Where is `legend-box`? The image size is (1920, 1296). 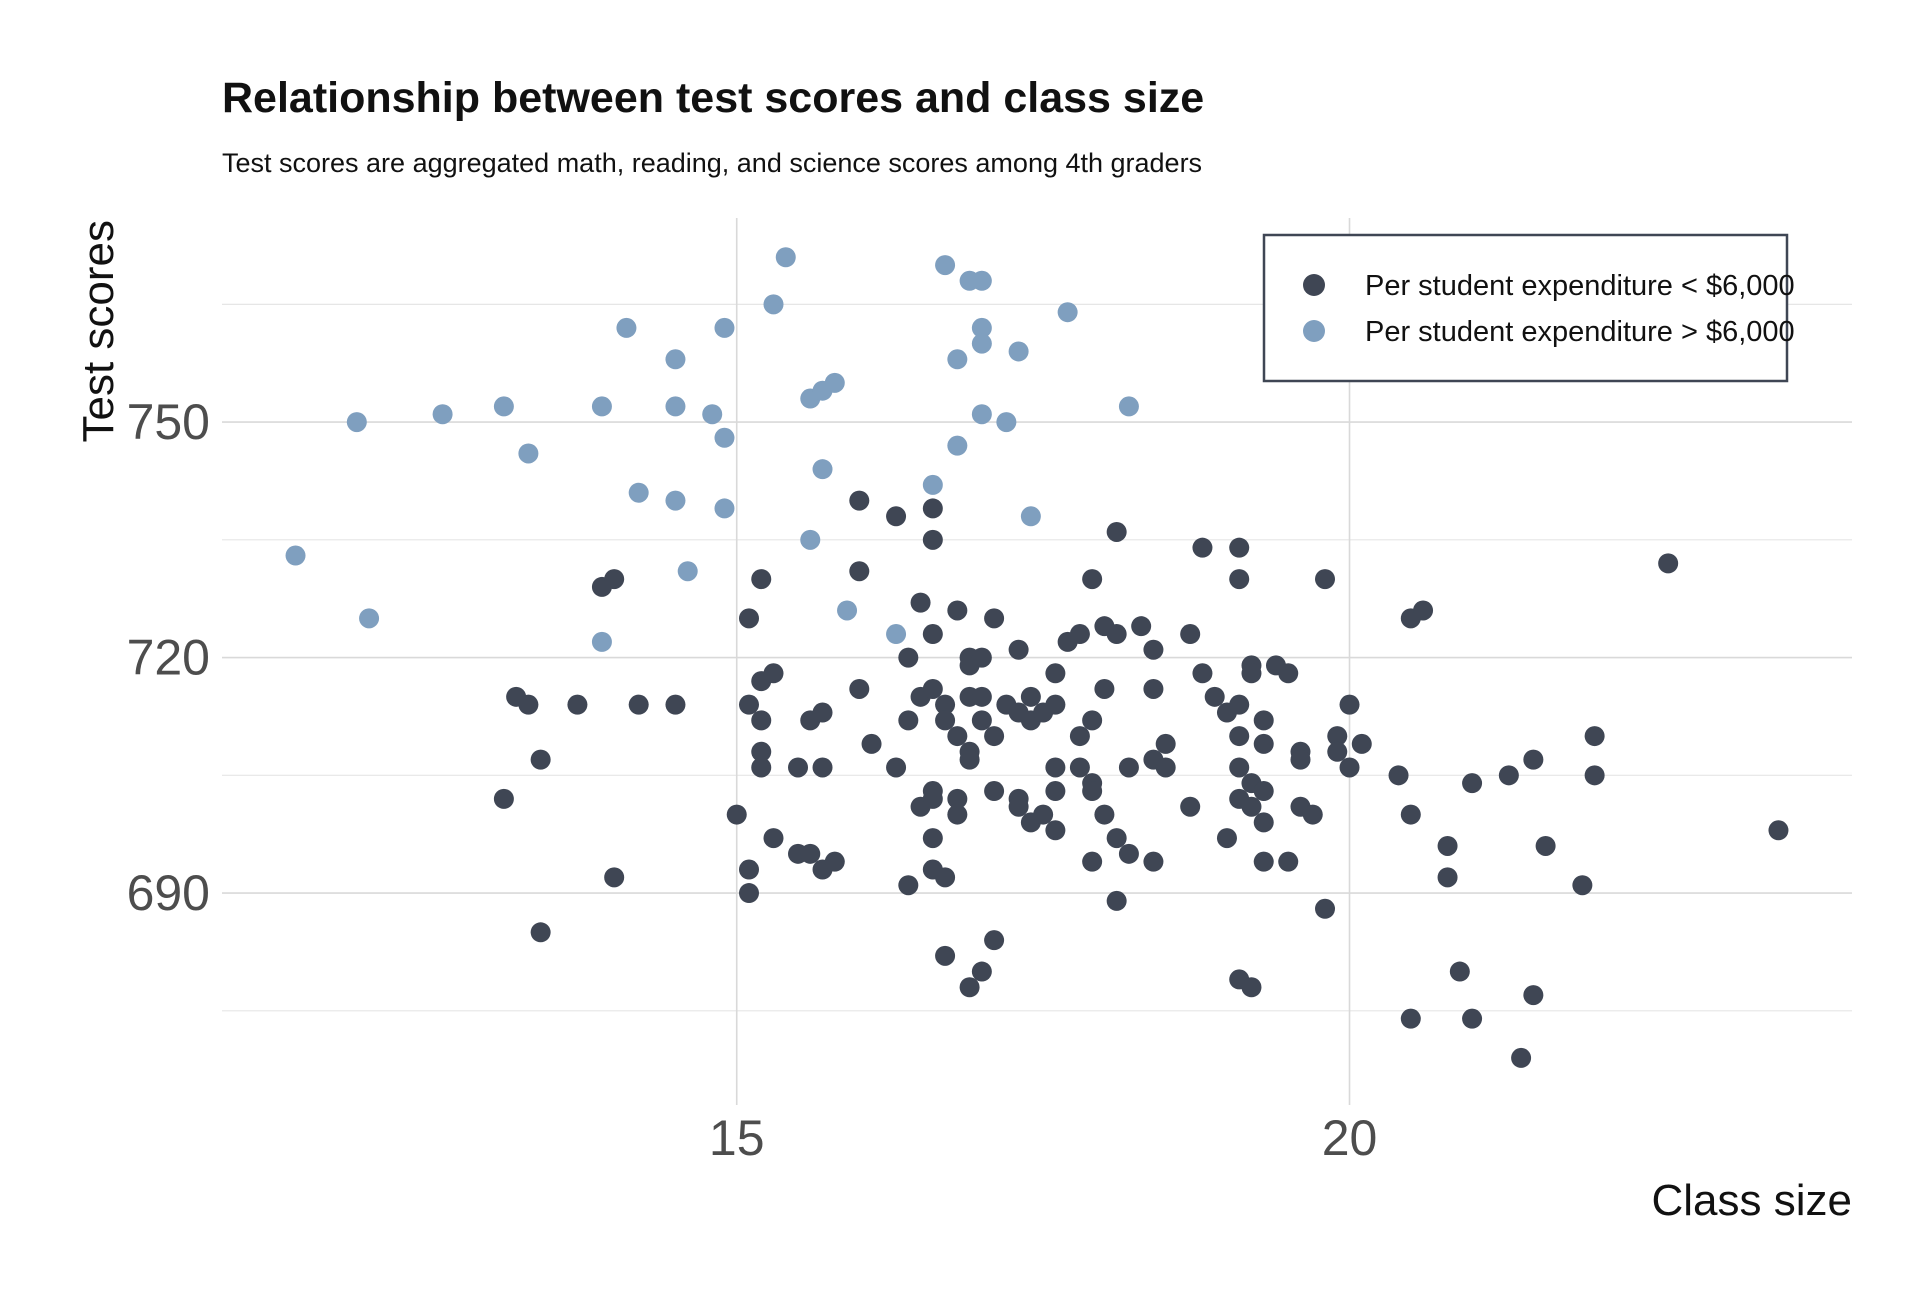
legend-box is located at coordinates (1525, 308).